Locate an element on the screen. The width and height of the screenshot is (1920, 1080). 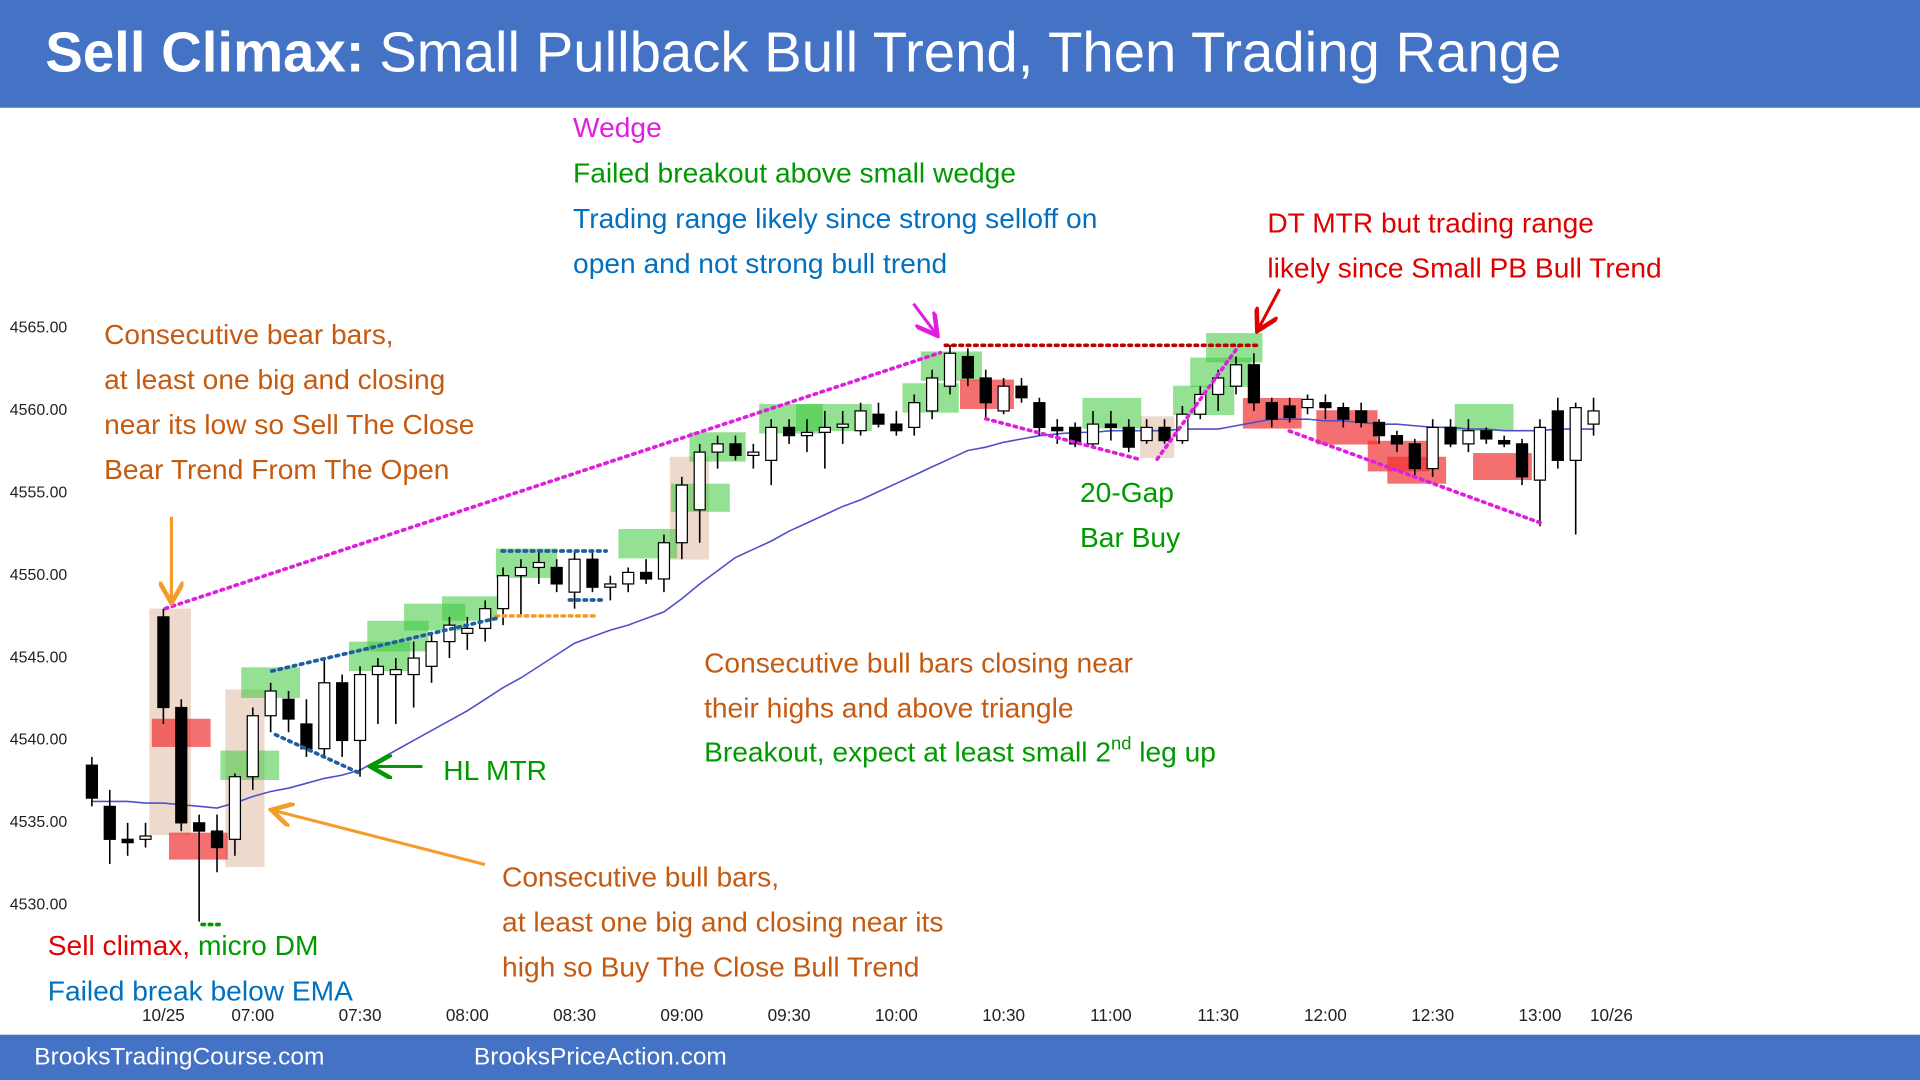
x-tick-label: 09:30 is located at coordinates (789, 1015).